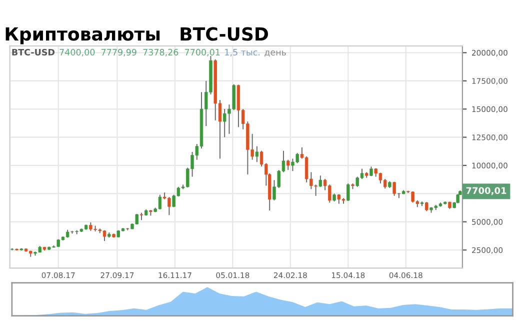 This screenshot has width=519, height=321. Describe the element at coordinates (224, 34) in the screenshot. I see `chart-subtitle: BTC-USD` at that location.